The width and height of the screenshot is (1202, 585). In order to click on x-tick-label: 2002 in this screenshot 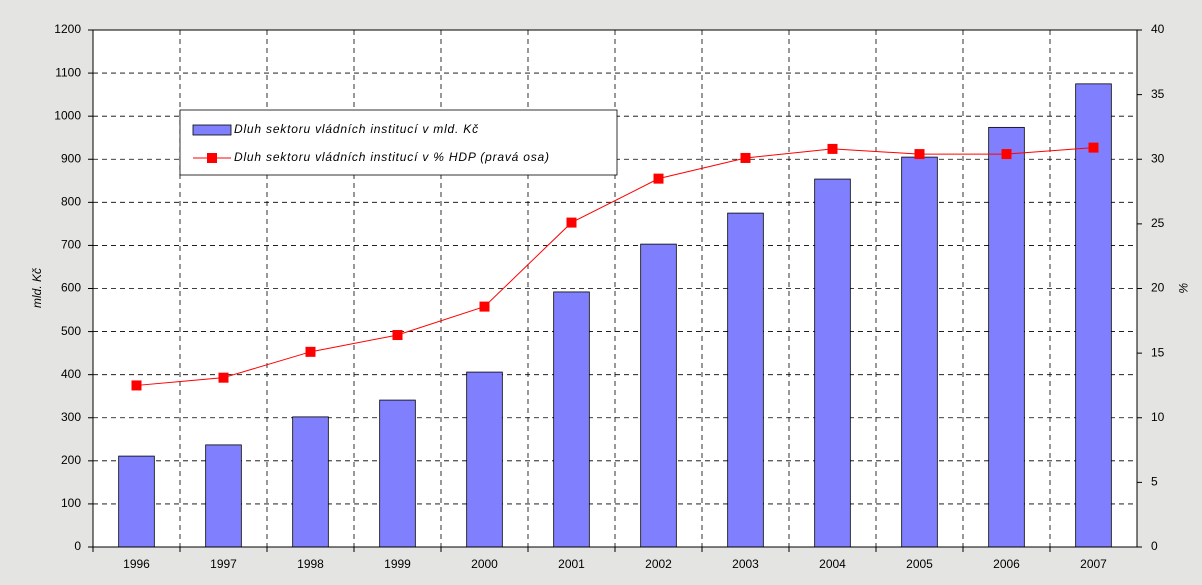, I will do `click(658, 564)`.